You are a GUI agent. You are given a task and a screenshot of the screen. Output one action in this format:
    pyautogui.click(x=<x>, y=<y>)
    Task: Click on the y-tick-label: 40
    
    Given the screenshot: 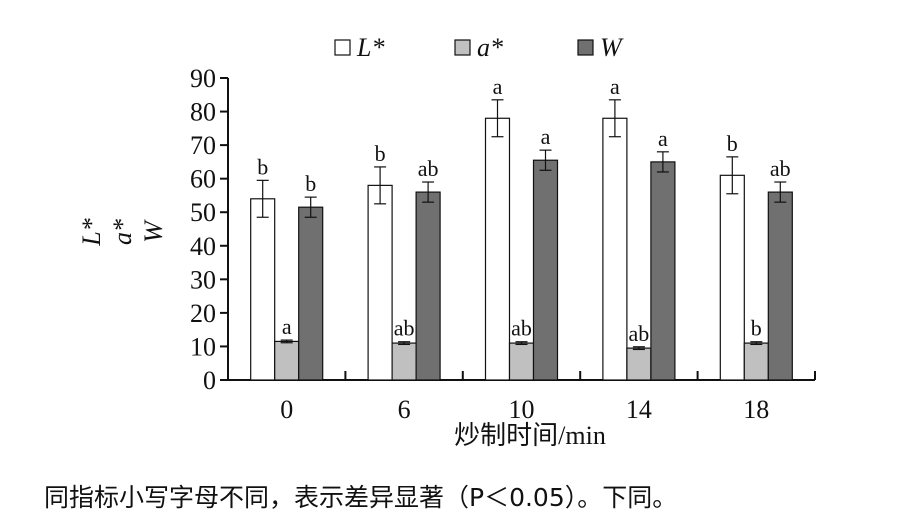 What is the action you would take?
    pyautogui.click(x=203, y=246)
    